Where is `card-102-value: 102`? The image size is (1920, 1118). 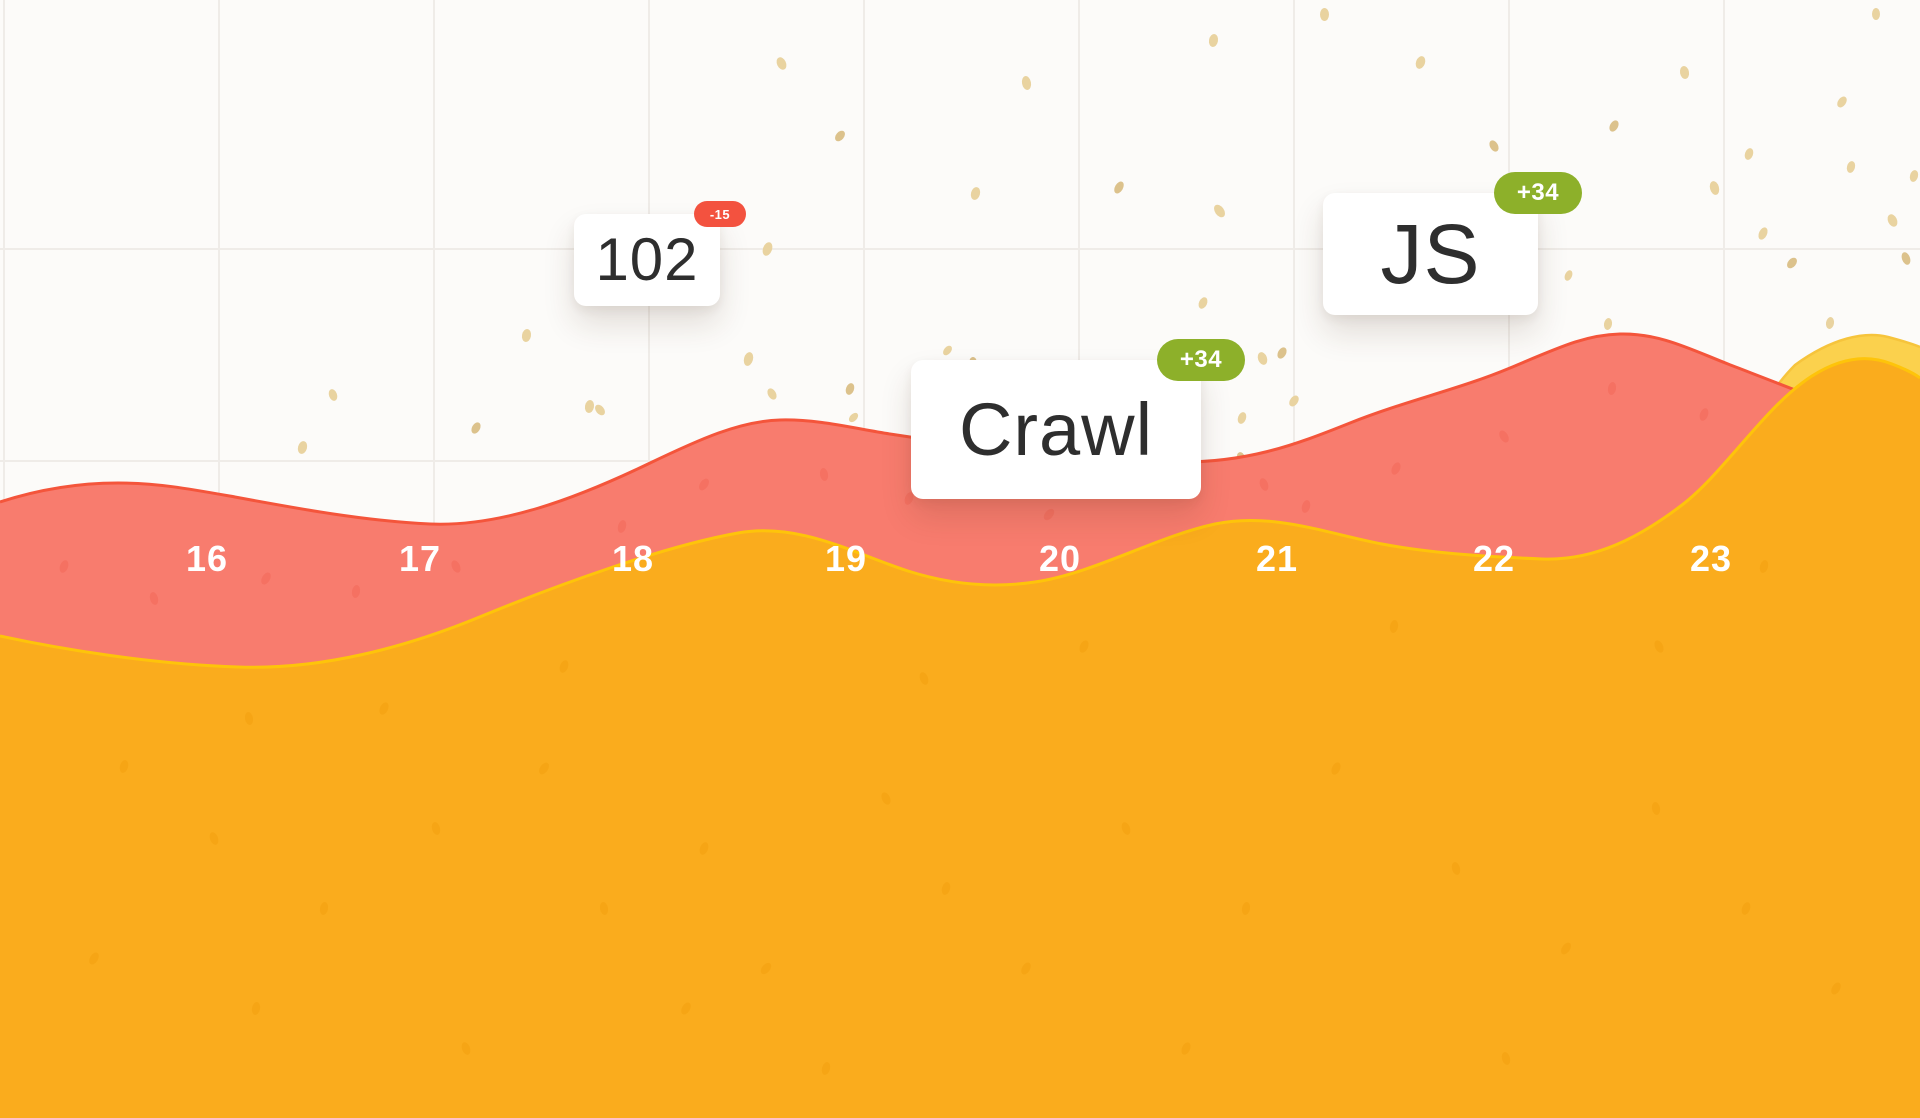
card-102-value: 102 is located at coordinates (647, 259).